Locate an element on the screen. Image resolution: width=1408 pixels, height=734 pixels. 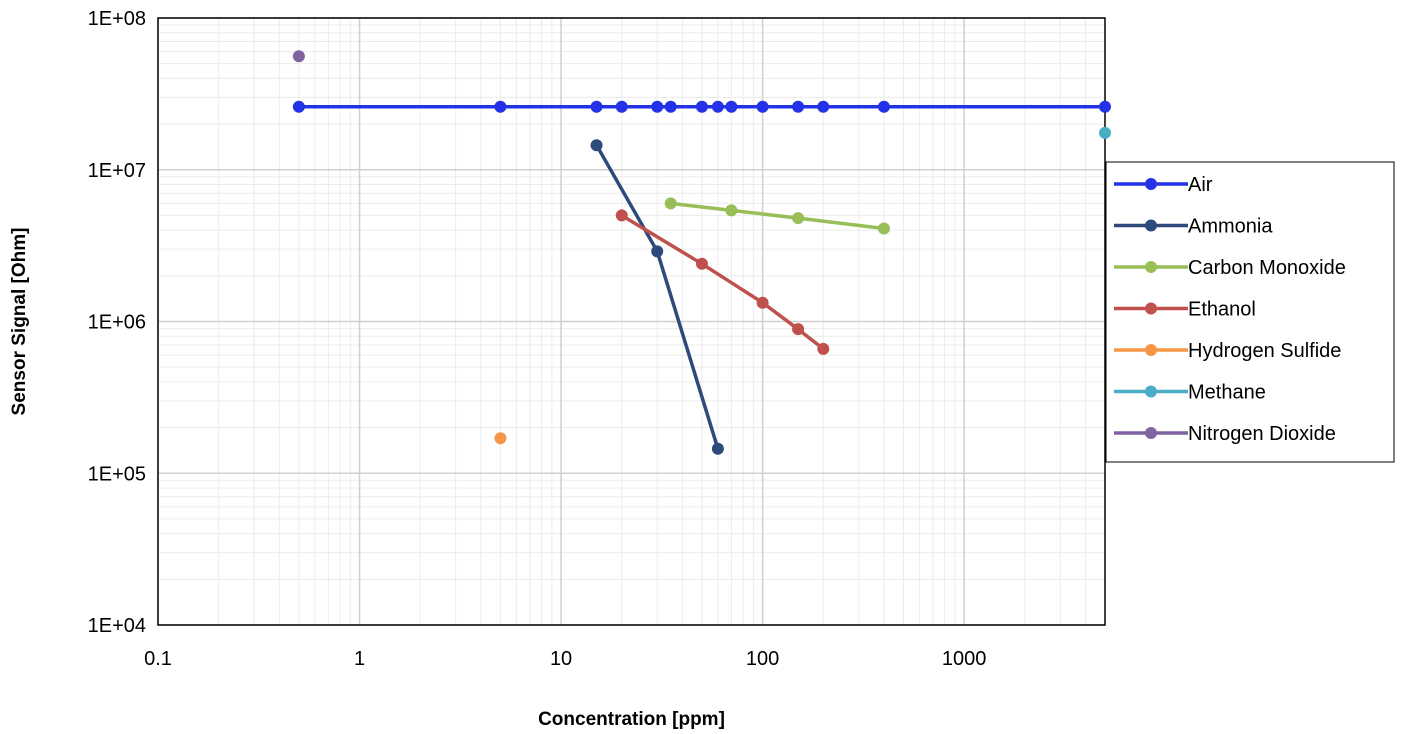
data-point-methane is located at coordinates (1105, 132).